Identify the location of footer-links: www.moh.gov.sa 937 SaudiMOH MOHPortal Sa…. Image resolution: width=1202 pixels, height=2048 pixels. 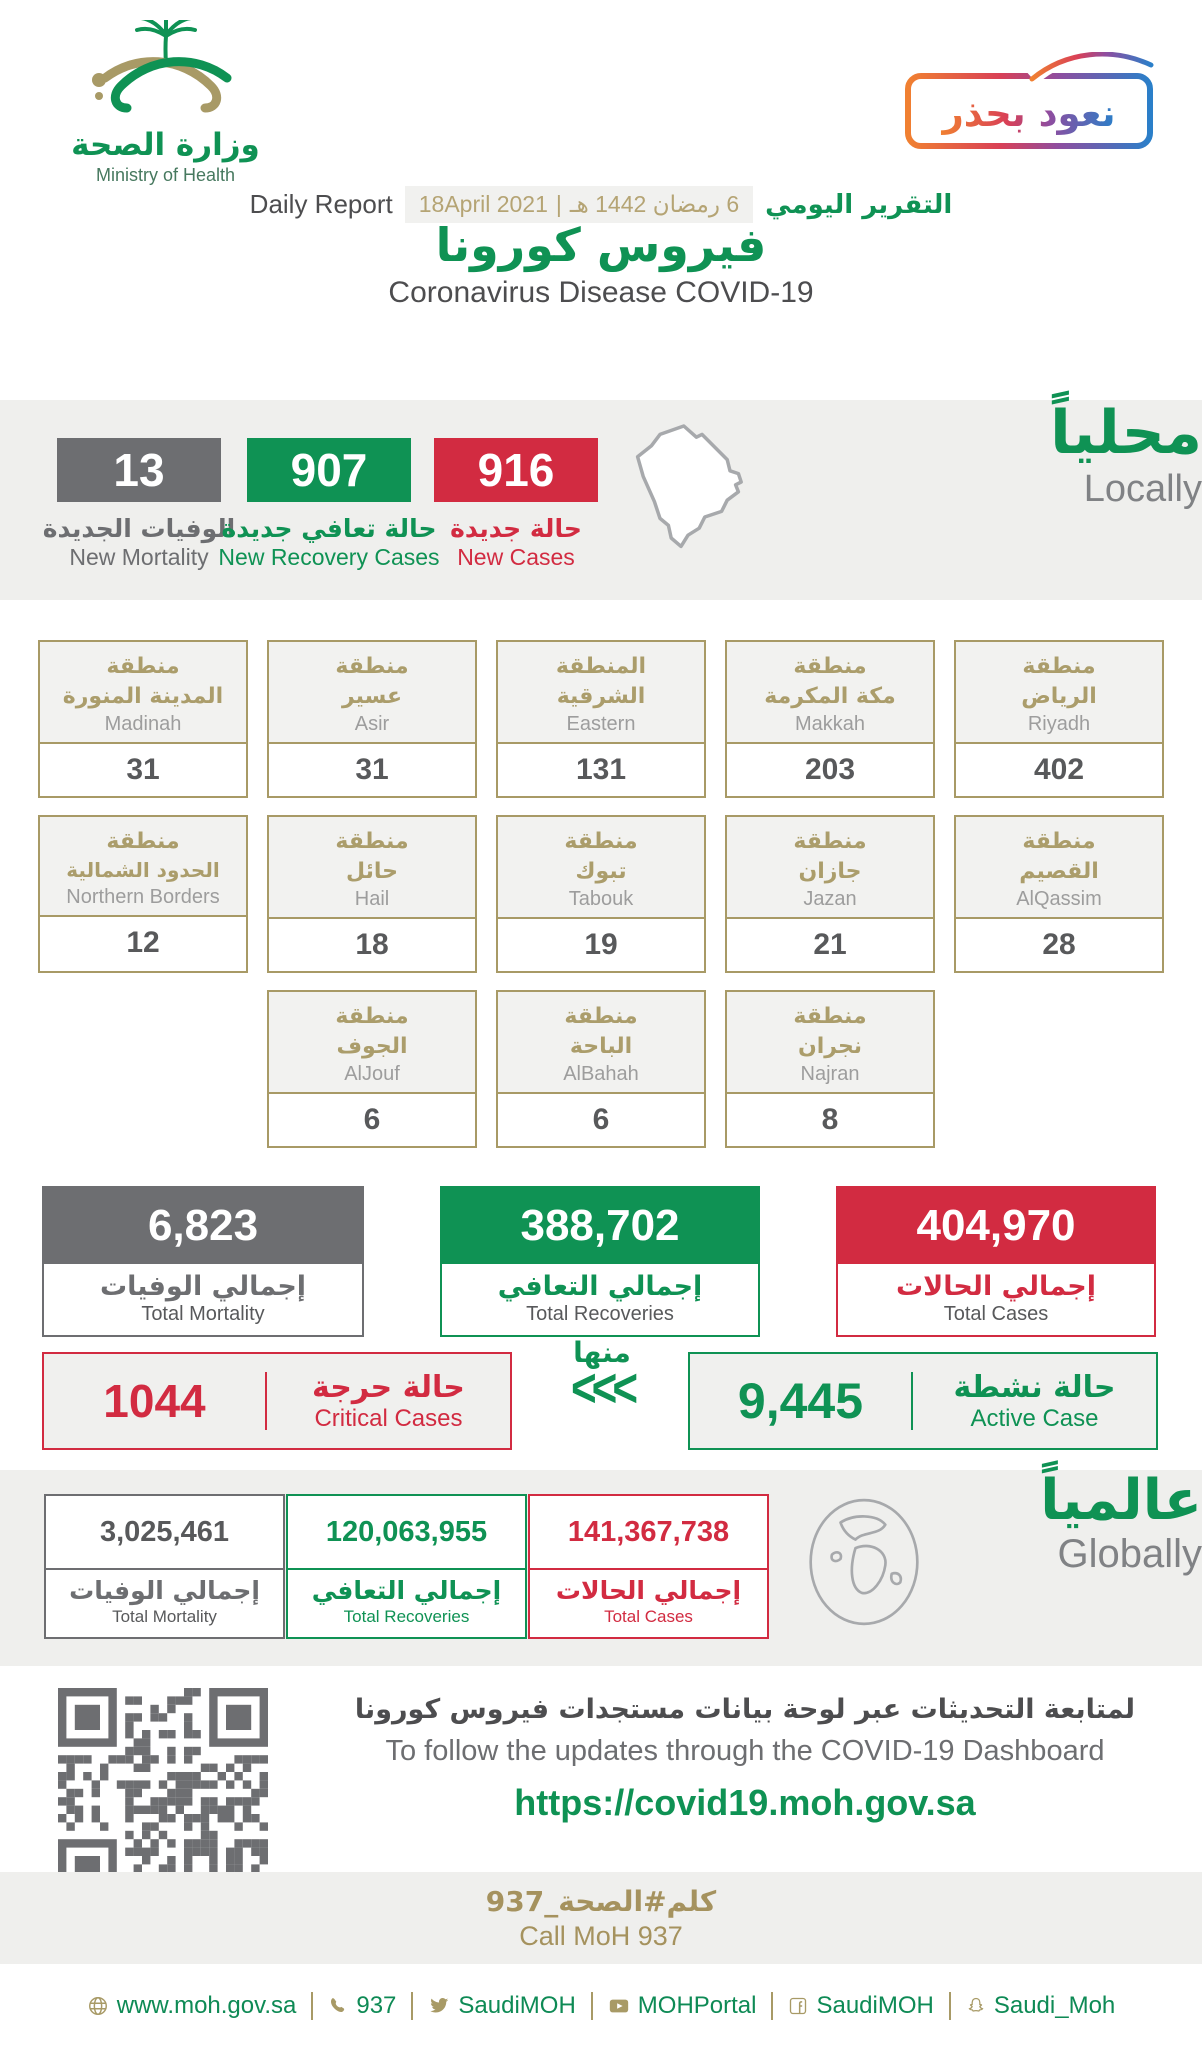
(601, 2006).